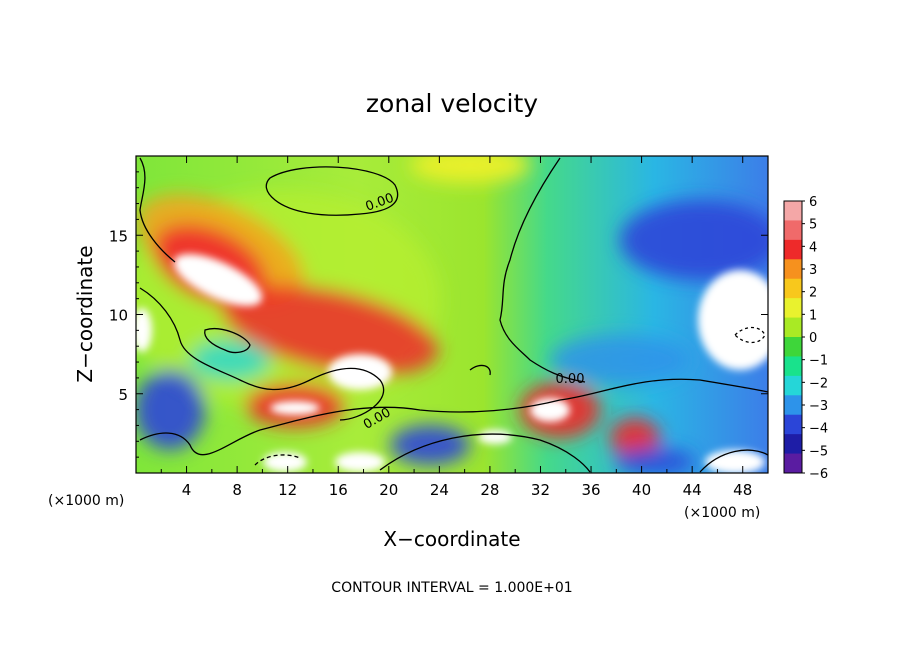 This screenshot has width=904, height=654. Describe the element at coordinates (237, 490) in the screenshot. I see `x-tick-label: 8` at that location.